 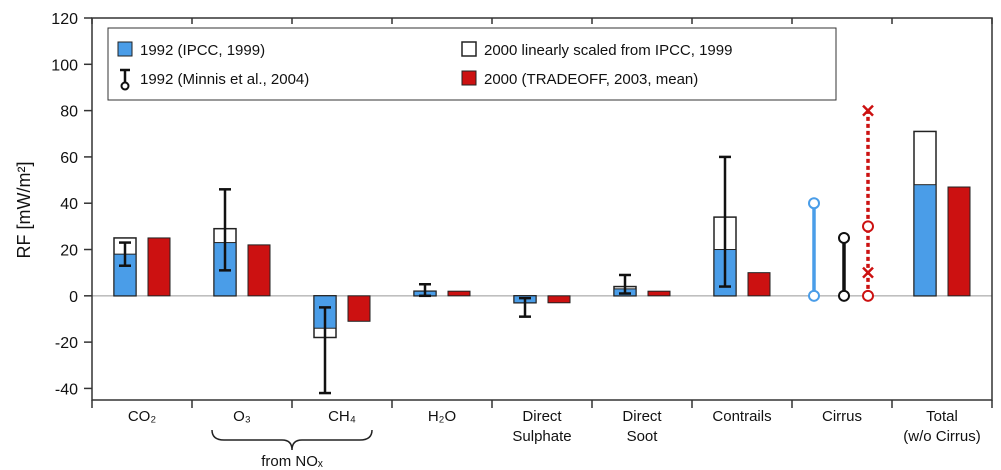 I want to click on category-label: Soot, so click(x=643, y=436).